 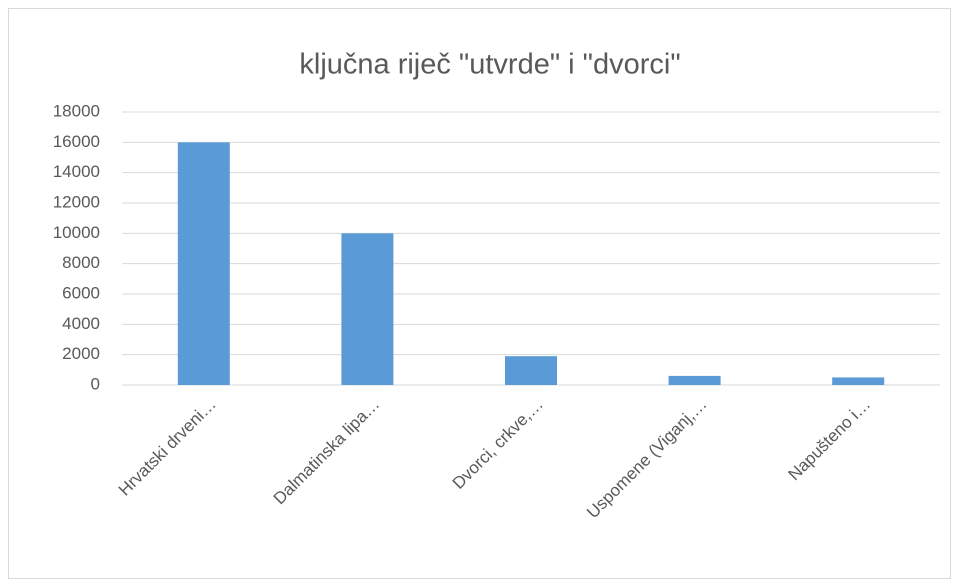 What do you see at coordinates (81, 323) in the screenshot?
I see `y-tick-label: 4000` at bounding box center [81, 323].